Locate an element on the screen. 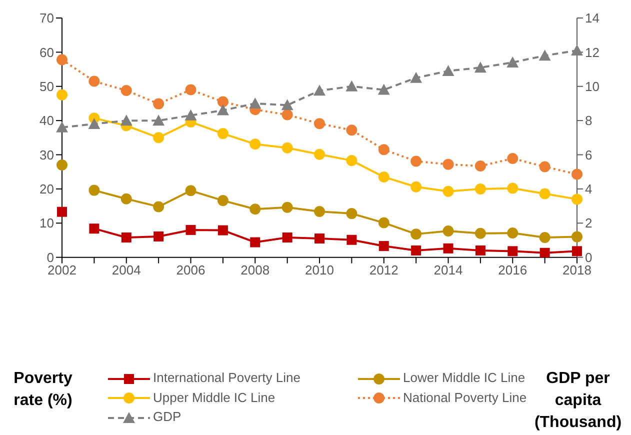 The width and height of the screenshot is (631, 435). y2-tick-label: 10 is located at coordinates (592, 86).